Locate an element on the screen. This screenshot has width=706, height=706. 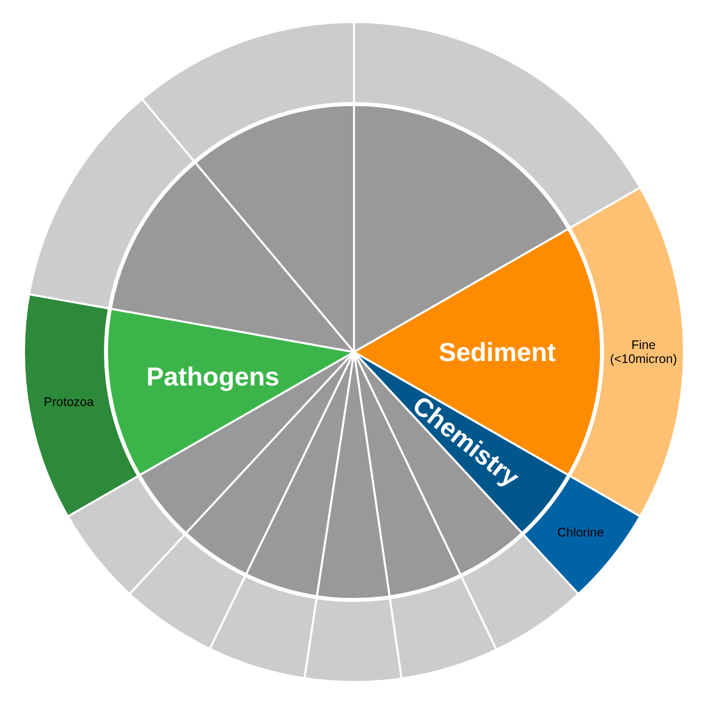
data-label: Fine (<10micron) is located at coordinates (644, 352).